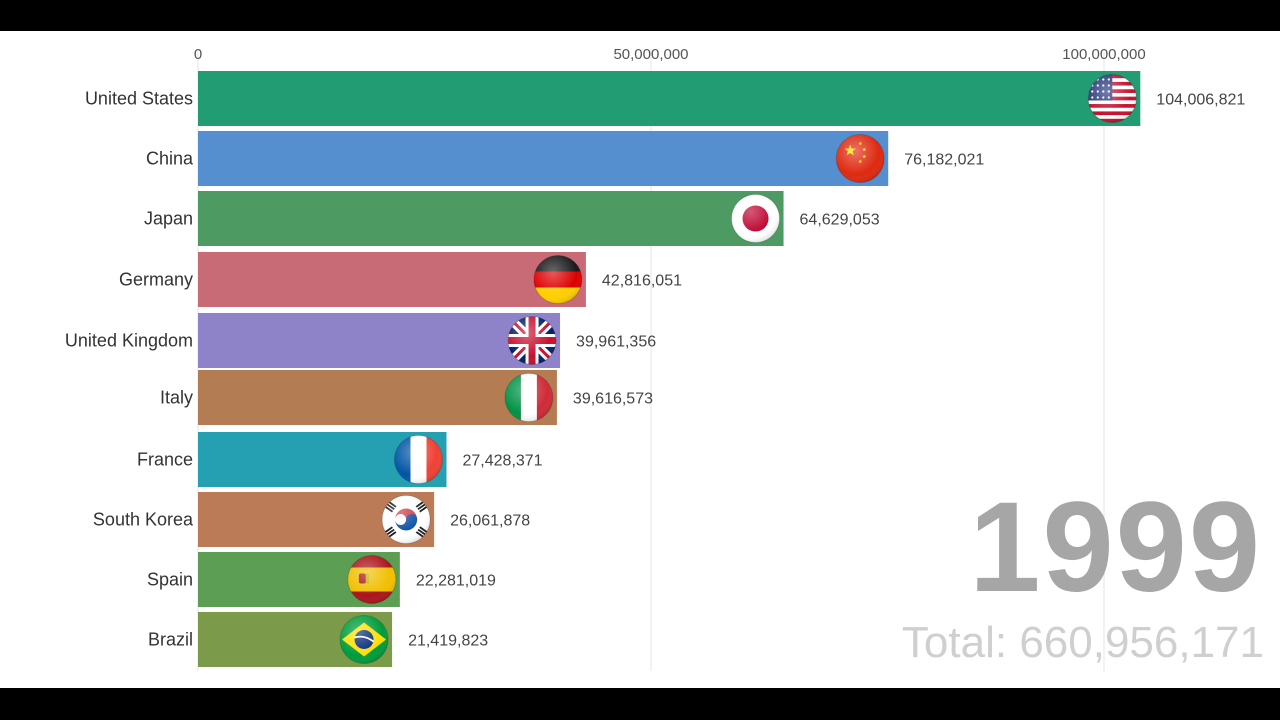 This screenshot has height=720, width=1280. I want to click on value-label: 76,182,021, so click(944, 160).